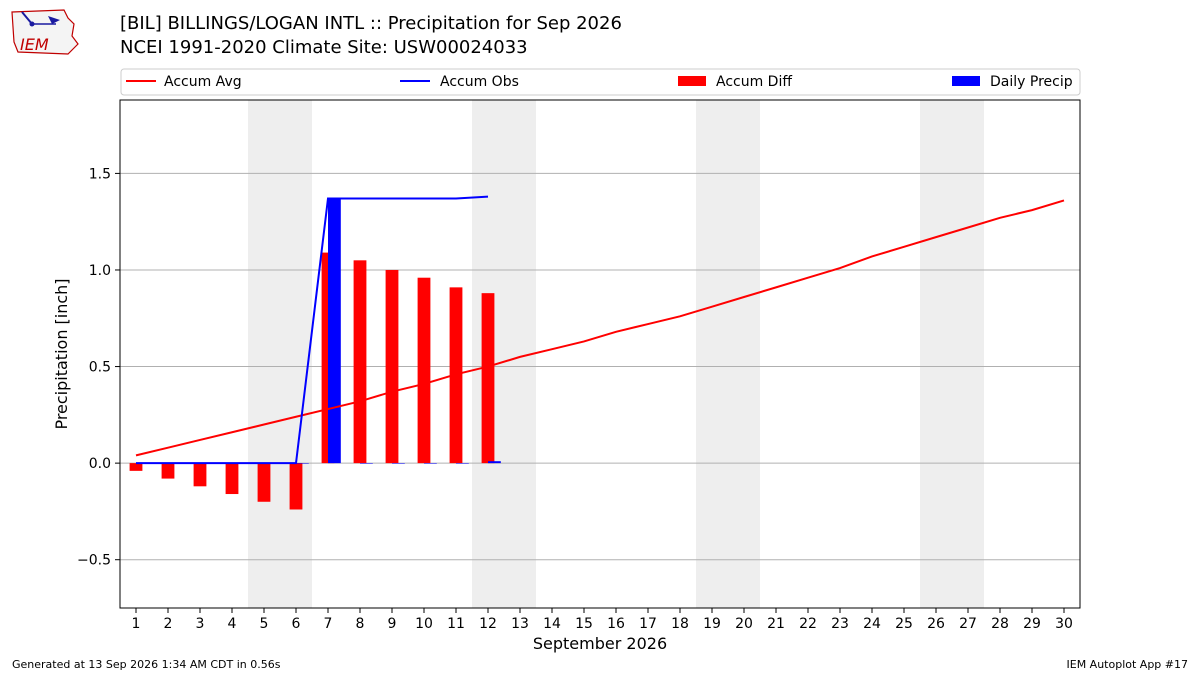 The width and height of the screenshot is (1200, 675). I want to click on iem-logo-graphic: IEM, so click(45, 32).